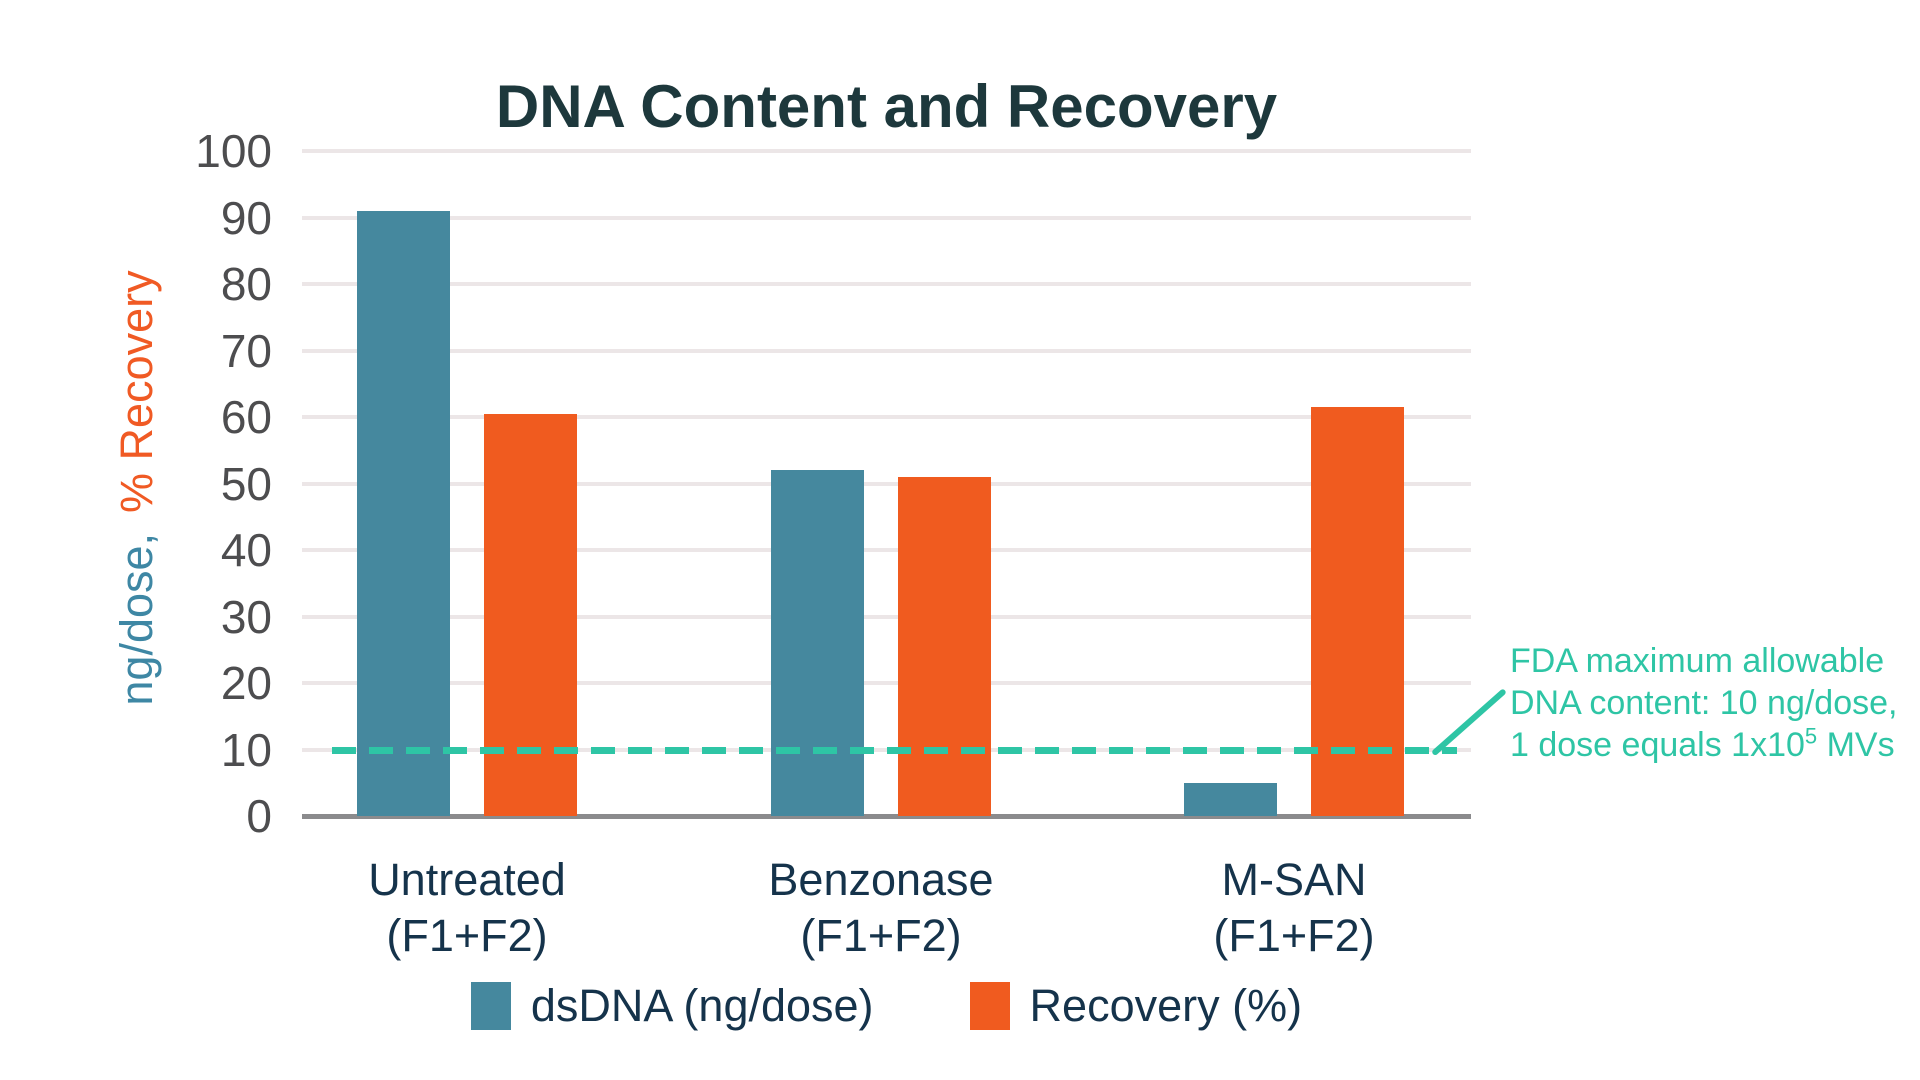  What do you see at coordinates (1469, 721) in the screenshot?
I see `annotation-callout-line` at bounding box center [1469, 721].